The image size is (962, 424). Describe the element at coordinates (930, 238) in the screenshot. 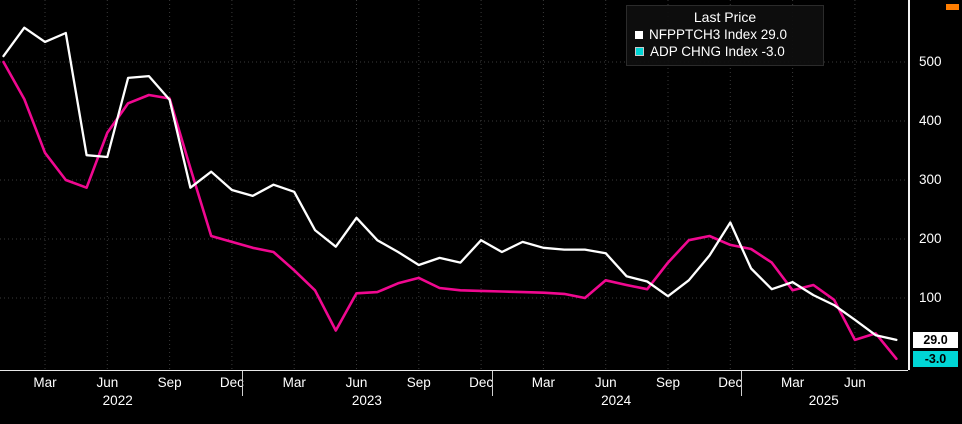

I see `y-tick-label: 200` at that location.